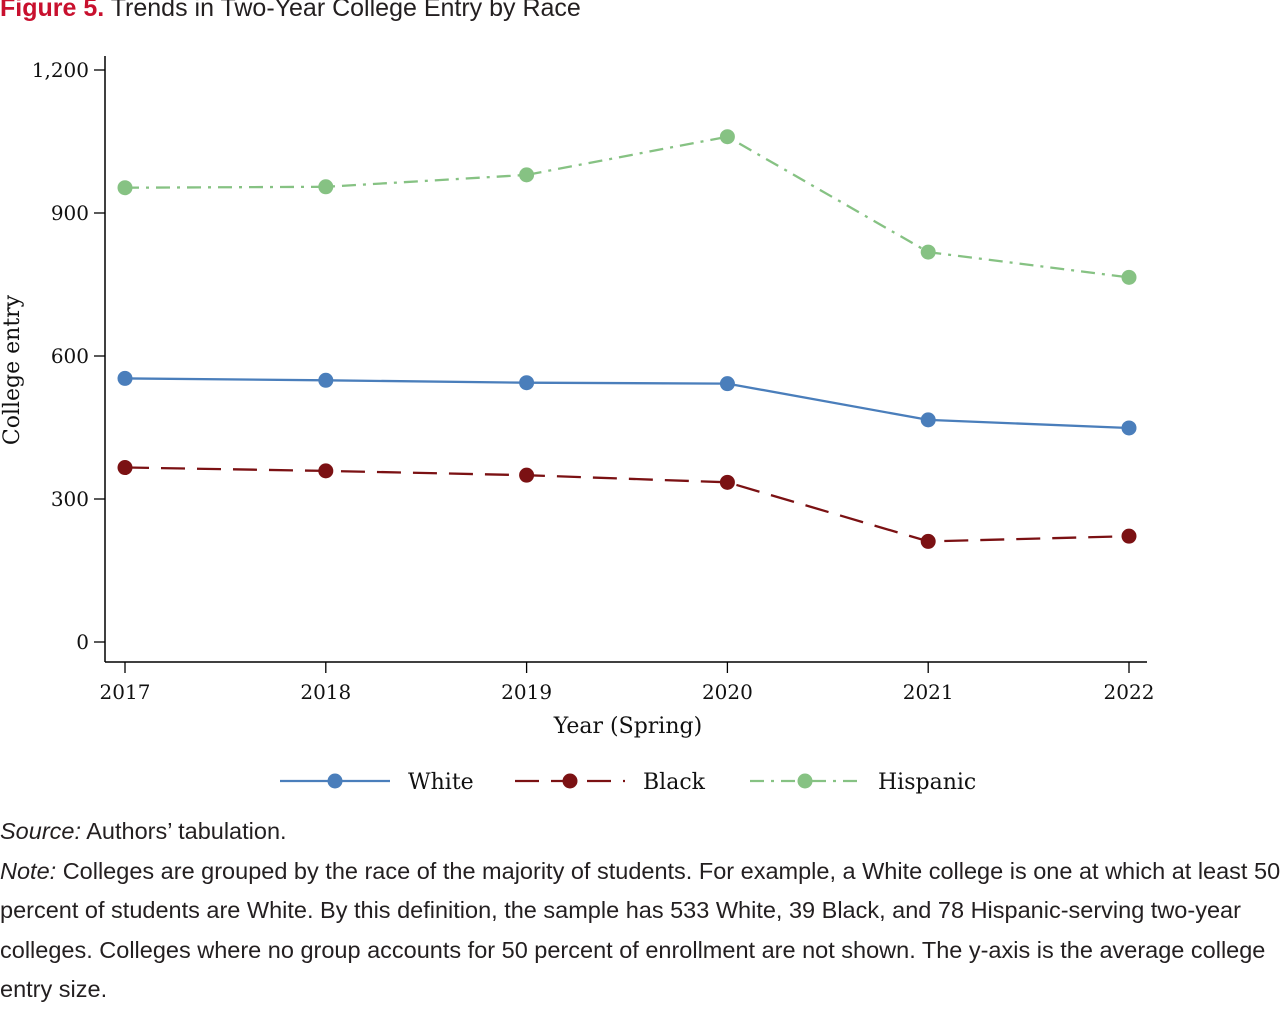 Image resolution: width=1280 pixels, height=1010 pixels. I want to click on x-tick-label: 2019, so click(526, 692).